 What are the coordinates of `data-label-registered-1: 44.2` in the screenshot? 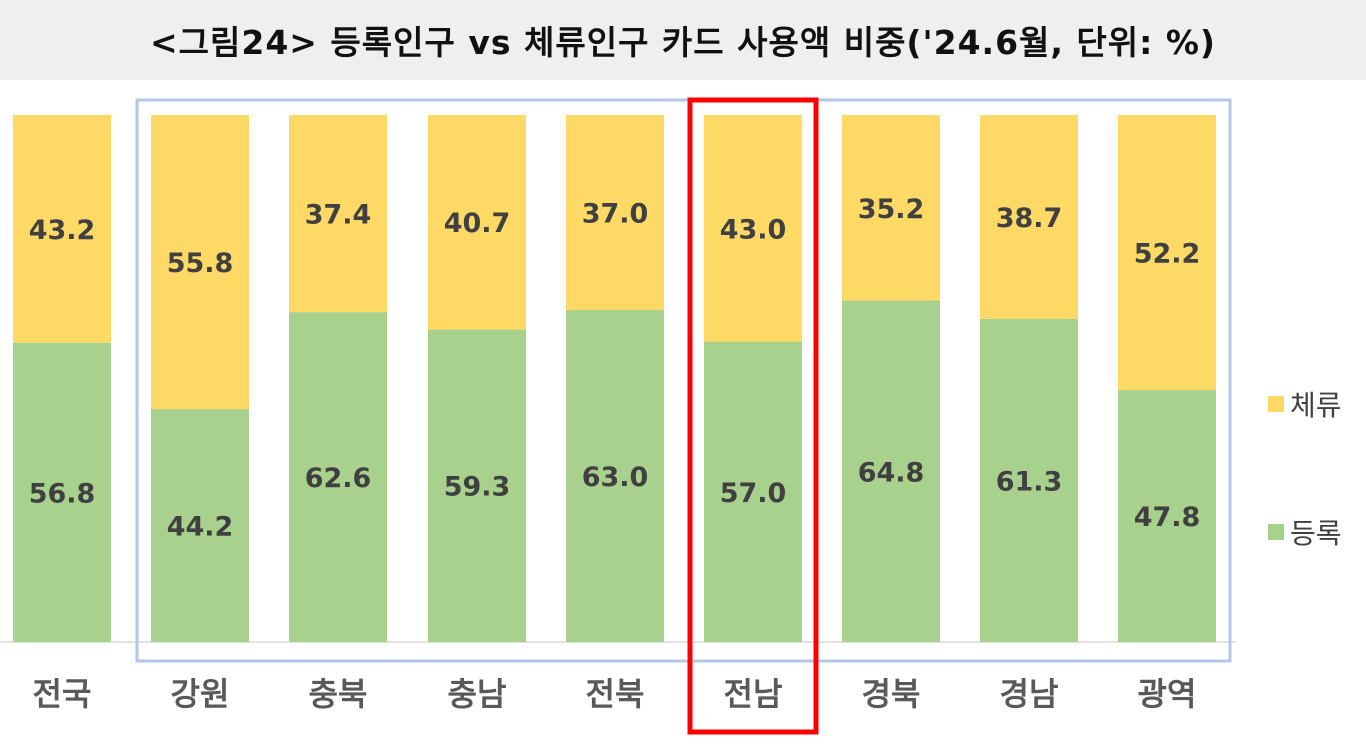 It's located at (200, 527).